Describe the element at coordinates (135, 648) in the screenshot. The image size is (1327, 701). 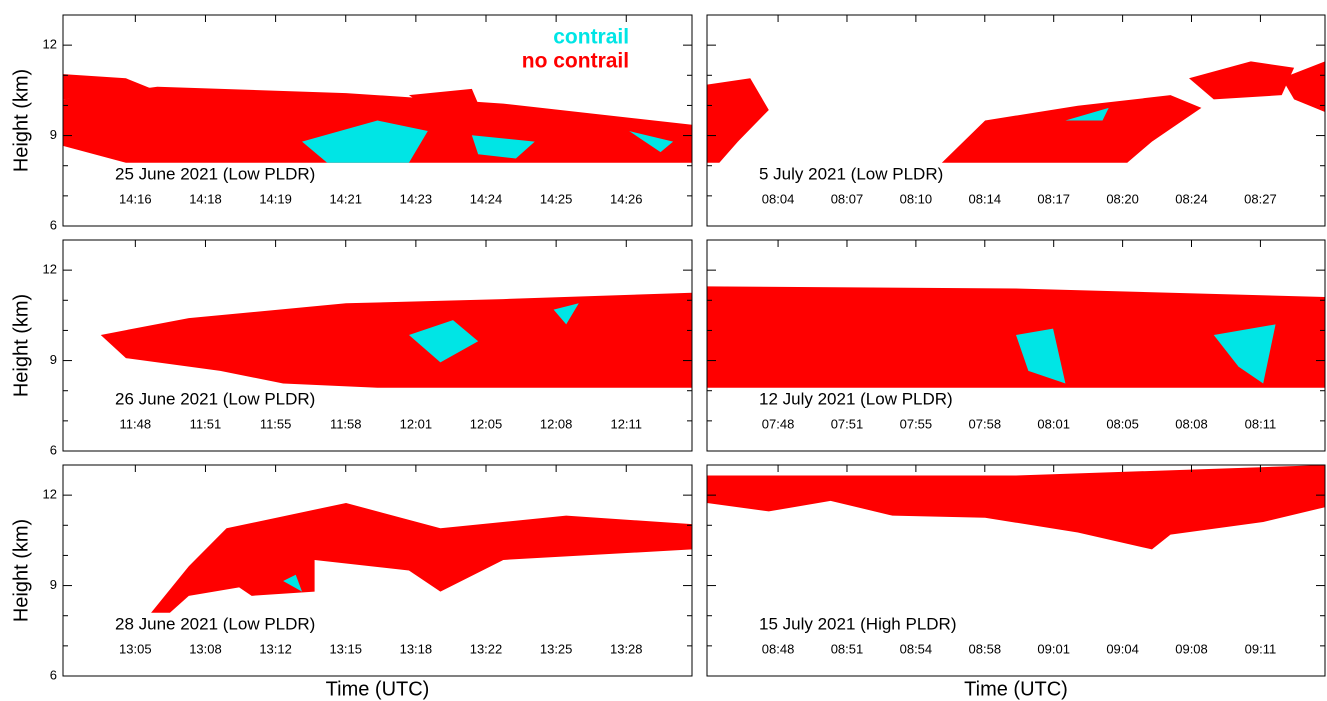
I see `x-tick-label: 13:05` at that location.